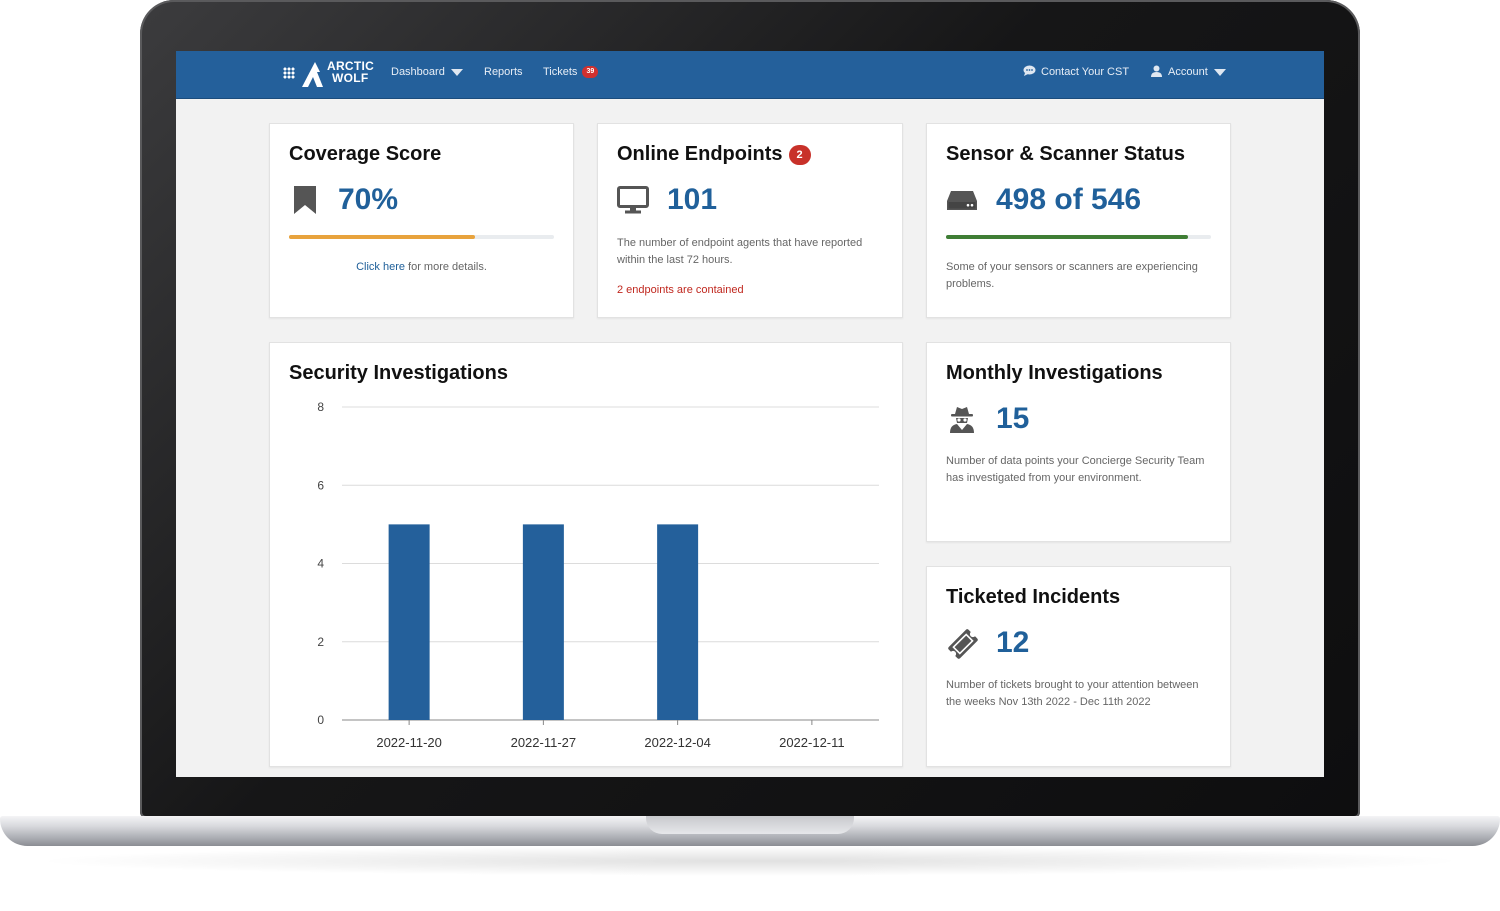  I want to click on y-tick-label: 4, so click(320, 564).